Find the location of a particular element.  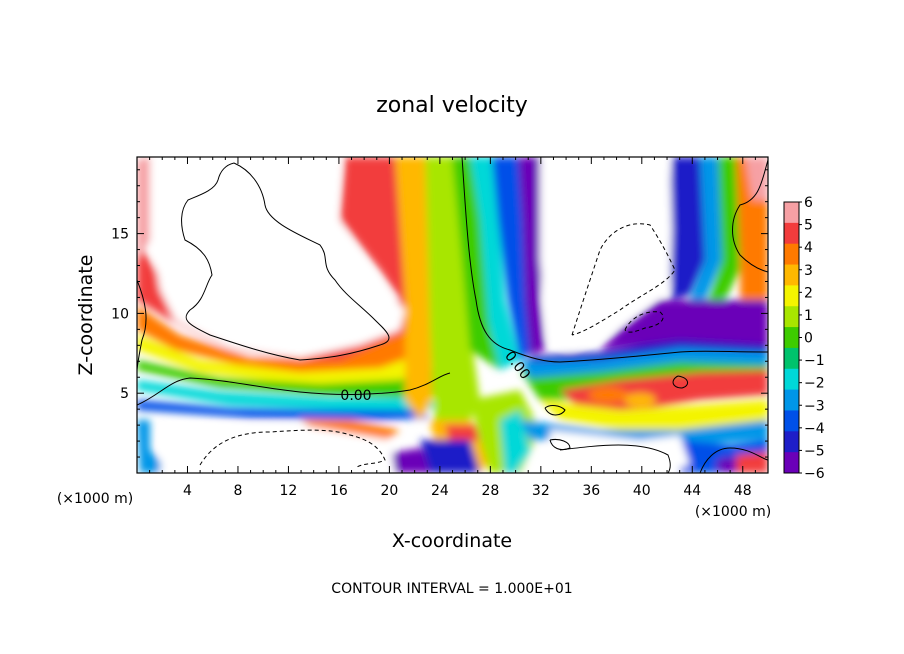

colorbar-label: −5 is located at coordinates (814, 451).